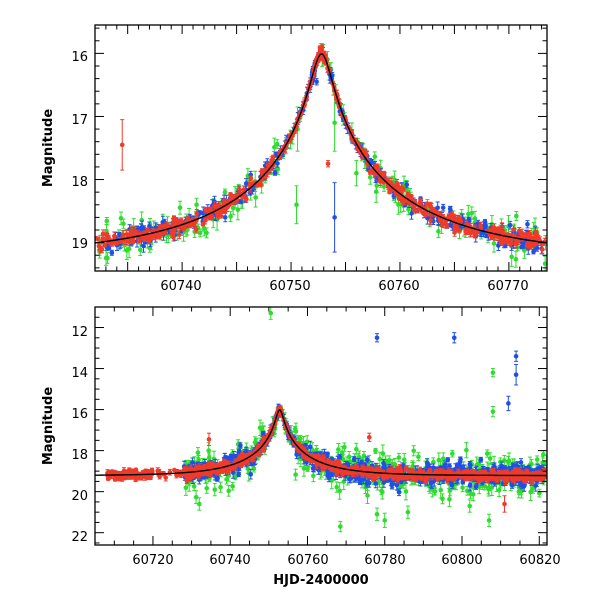 Image resolution: width=600 pixels, height=600 pixels. Describe the element at coordinates (180, 286) in the screenshot. I see `top-xtick-label-0: 60740` at that location.